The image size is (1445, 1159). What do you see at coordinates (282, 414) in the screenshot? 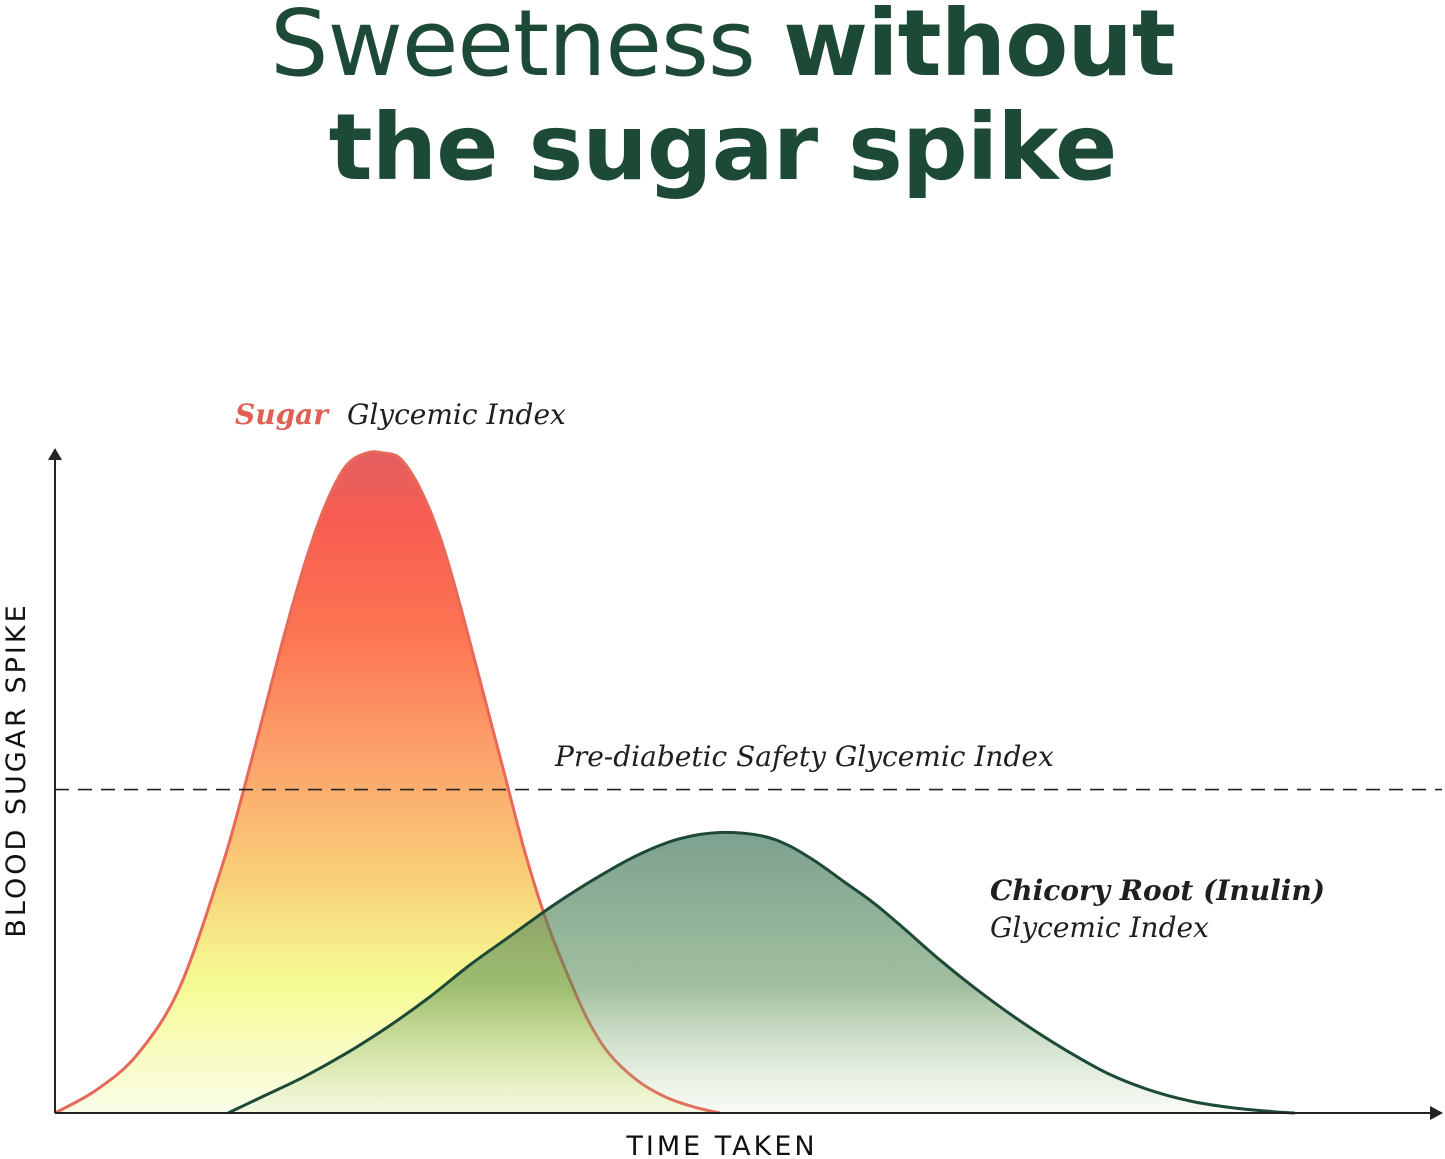
I see `sugar-series-name: Sugar` at bounding box center [282, 414].